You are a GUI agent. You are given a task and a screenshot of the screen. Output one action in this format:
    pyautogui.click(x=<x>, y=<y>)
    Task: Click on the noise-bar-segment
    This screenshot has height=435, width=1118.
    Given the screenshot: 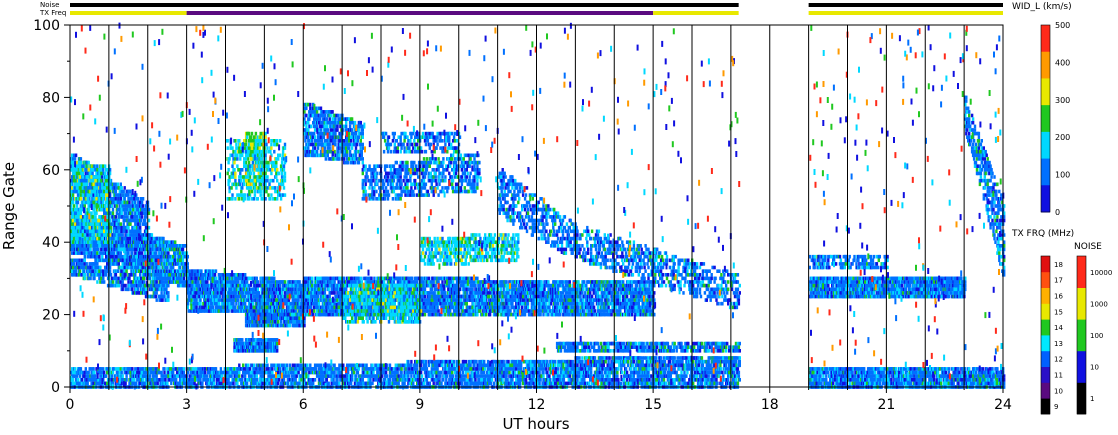 What is the action you would take?
    pyautogui.click(x=906, y=5)
    